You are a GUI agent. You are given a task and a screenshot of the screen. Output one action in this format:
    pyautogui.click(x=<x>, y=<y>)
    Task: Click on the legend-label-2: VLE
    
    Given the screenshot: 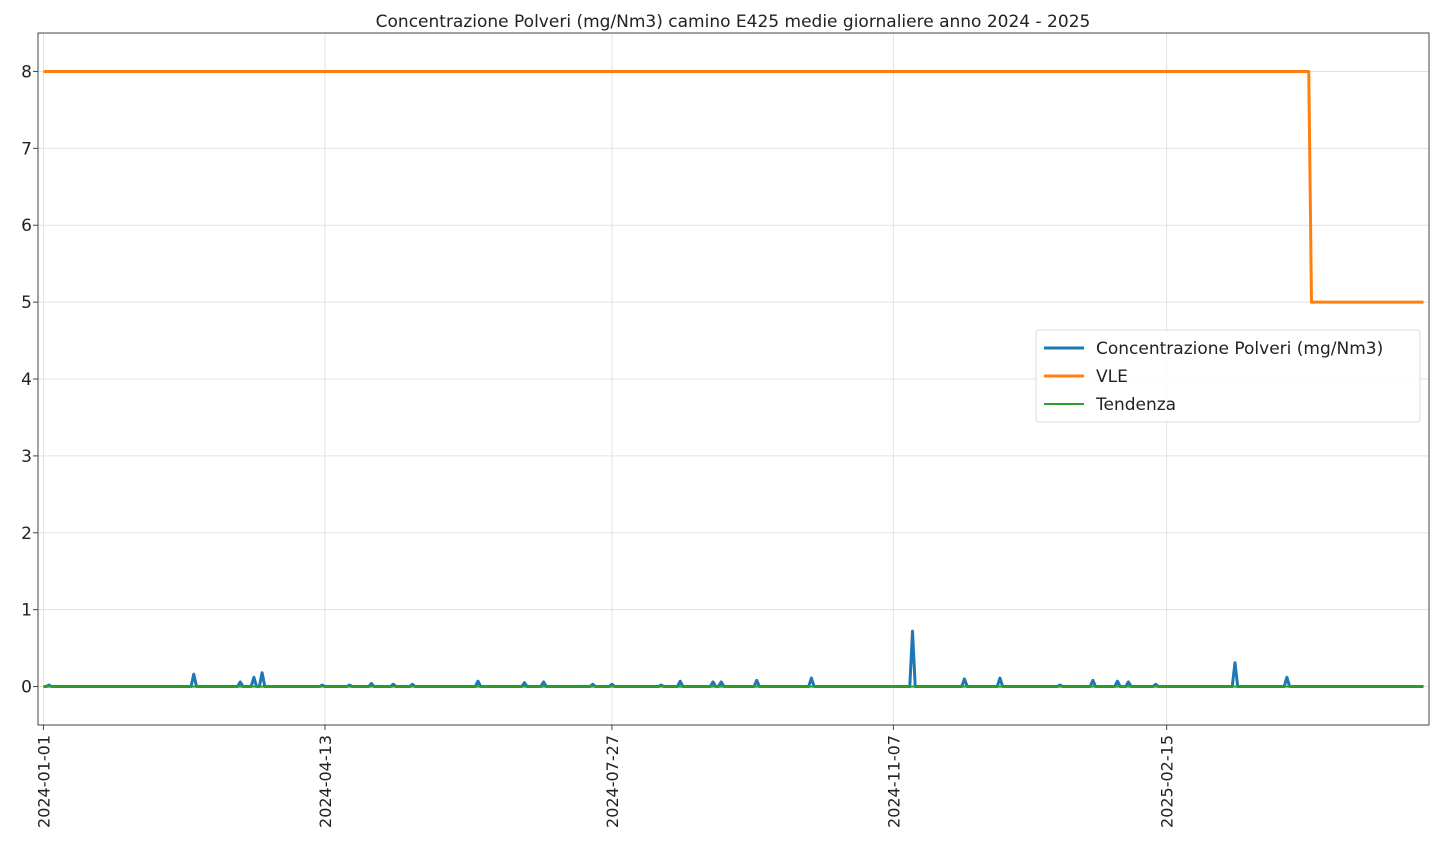 What is the action you would take?
    pyautogui.click(x=1112, y=377)
    